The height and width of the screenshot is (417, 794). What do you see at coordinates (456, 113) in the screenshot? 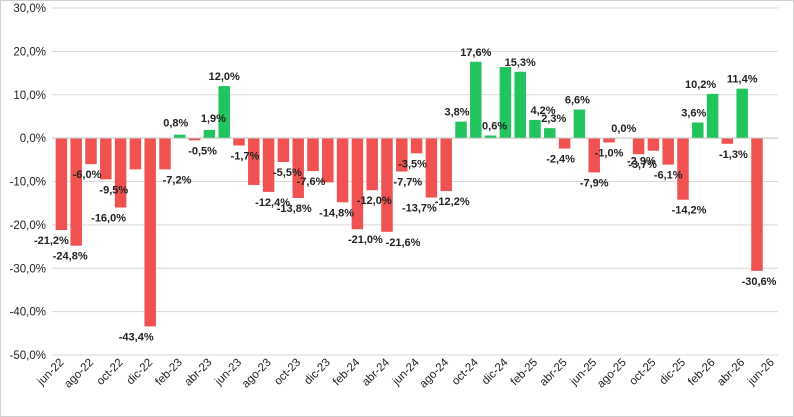
I see `data-label: 3,8%` at bounding box center [456, 113].